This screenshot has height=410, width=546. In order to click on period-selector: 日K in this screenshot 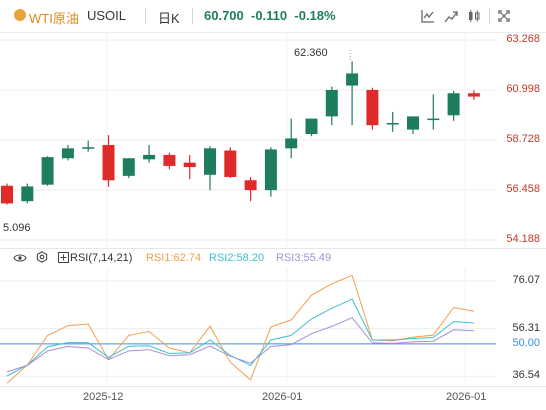, I will do `click(169, 18)`.